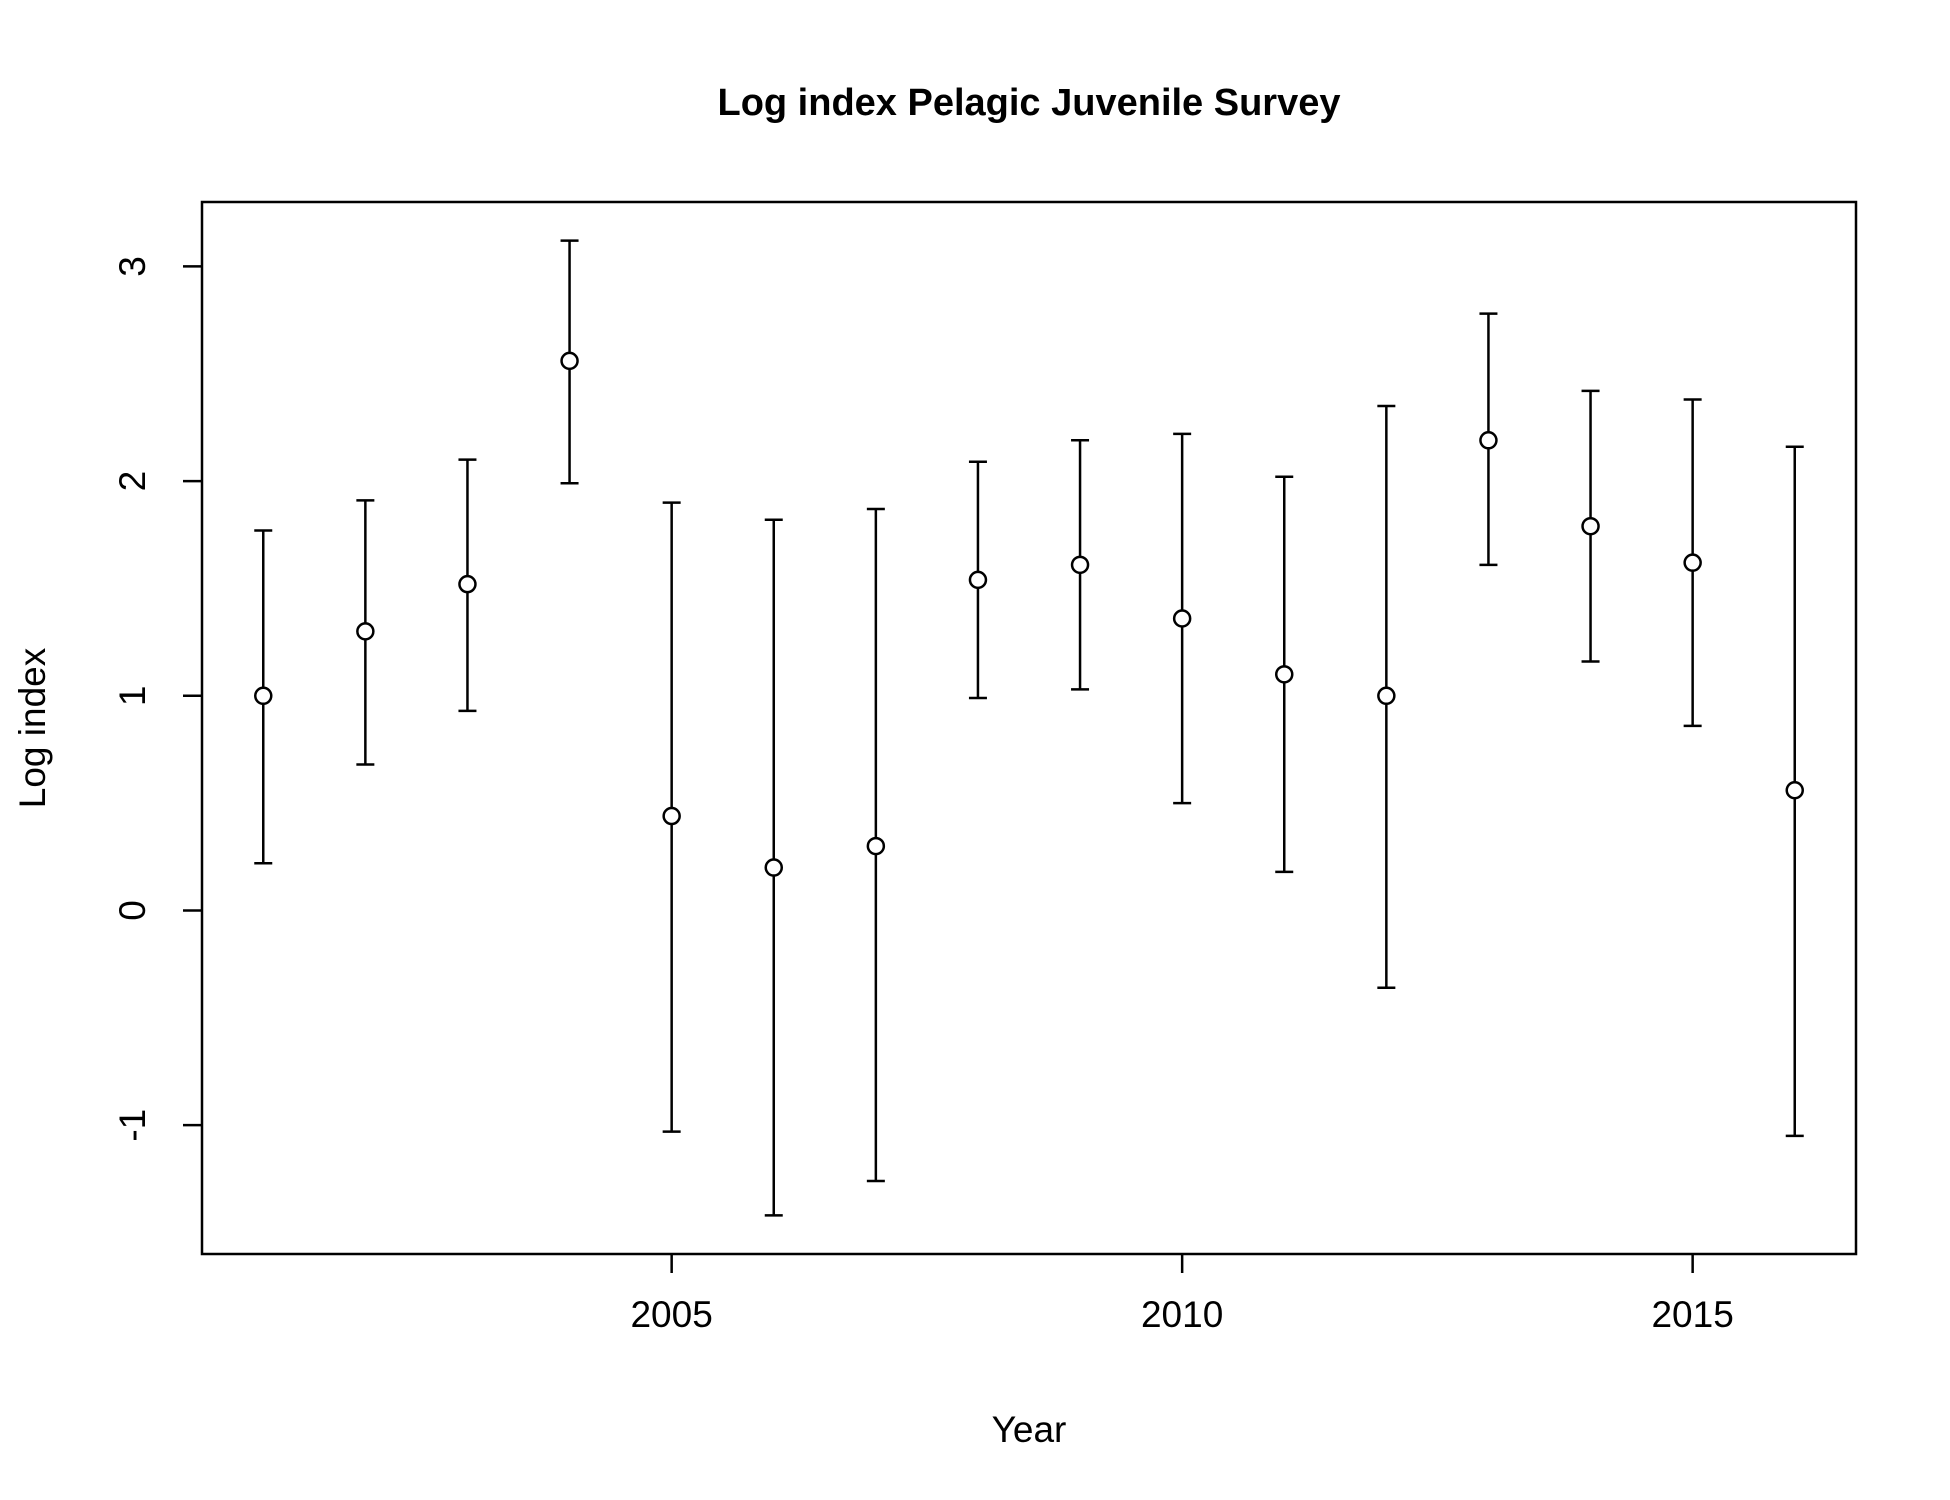 This screenshot has height=1500, width=1950. I want to click on y-tick-label: 1, so click(132, 696).